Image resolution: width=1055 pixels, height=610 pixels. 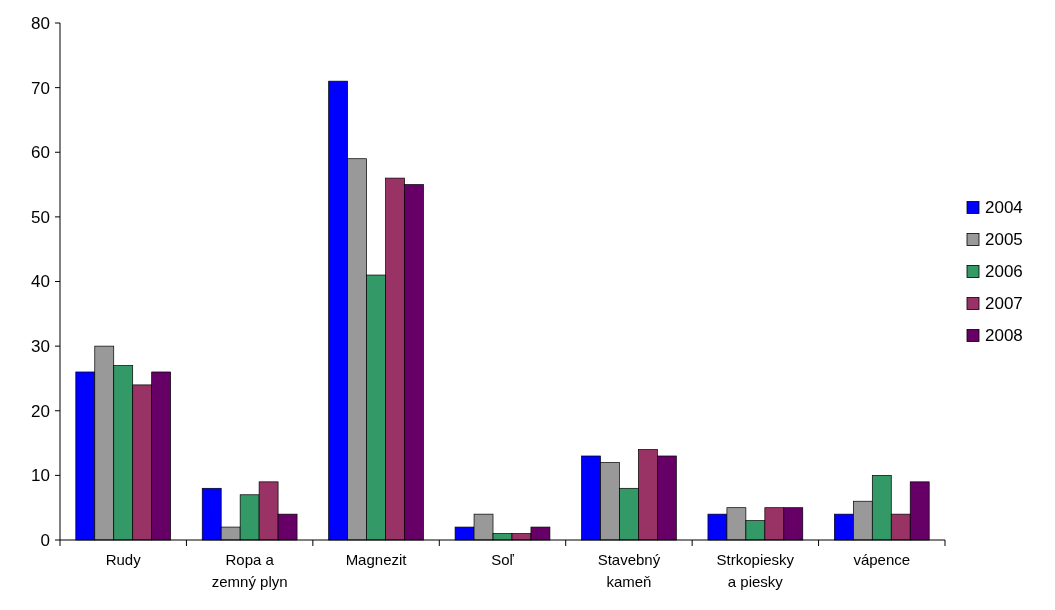 What do you see at coordinates (882, 559) in the screenshot?
I see `x-tick-label: vápence` at bounding box center [882, 559].